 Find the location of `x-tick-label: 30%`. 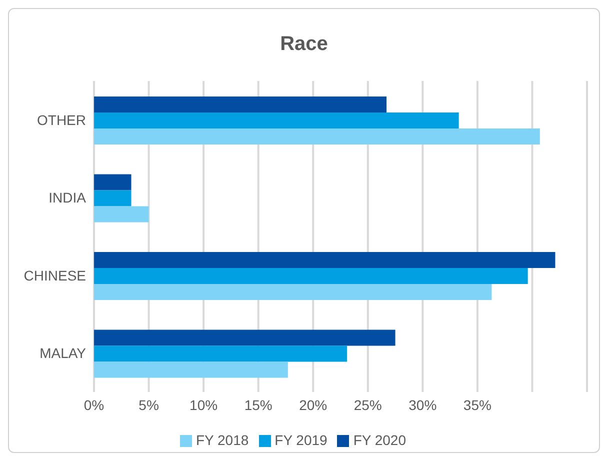

x-tick-label: 30% is located at coordinates (422, 404).